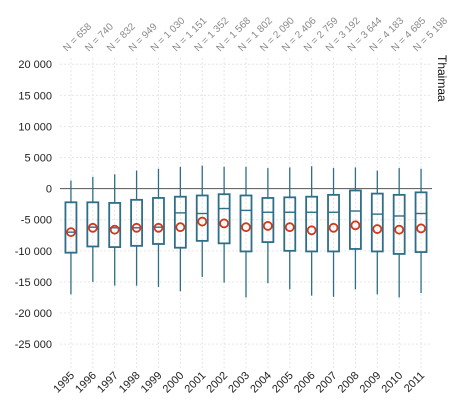 The image size is (470, 411). Describe the element at coordinates (36, 221) in the screenshot. I see `y-tick-label: -5 000` at that location.